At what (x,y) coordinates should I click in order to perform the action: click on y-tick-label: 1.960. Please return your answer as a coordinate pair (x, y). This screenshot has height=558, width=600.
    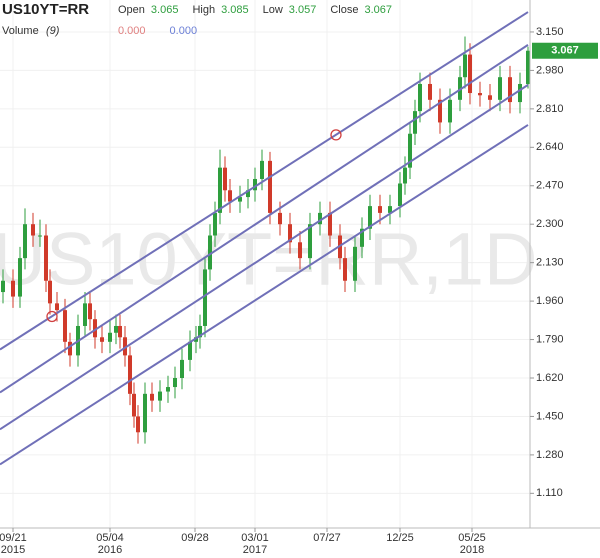
    Looking at the image, I should click on (550, 301).